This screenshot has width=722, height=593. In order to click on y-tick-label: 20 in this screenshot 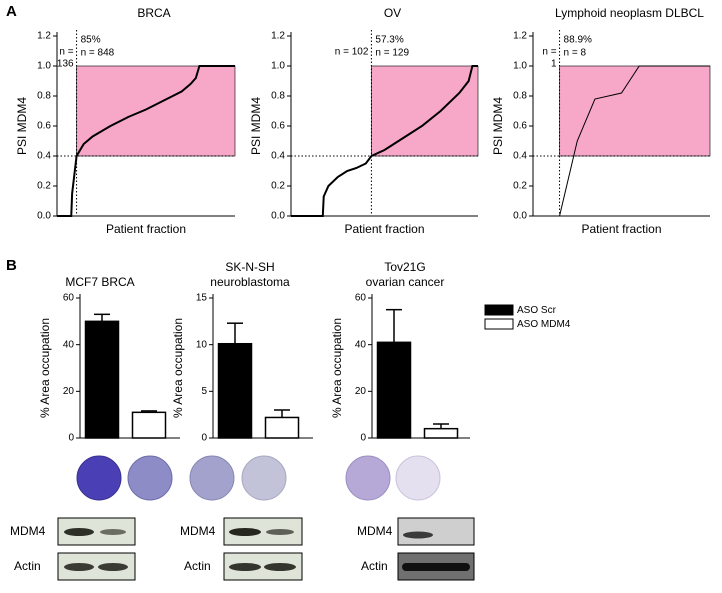, I will do `click(361, 391)`.